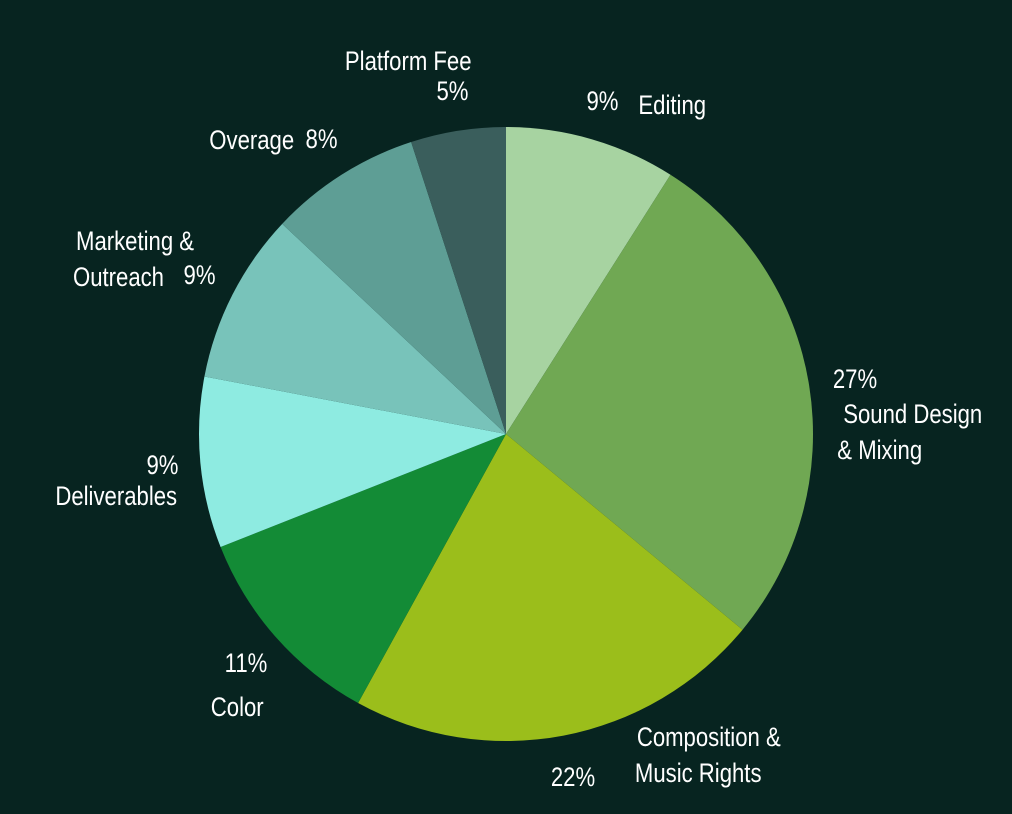 This screenshot has width=1012, height=814. What do you see at coordinates (237, 708) in the screenshot?
I see `label-color: Color` at bounding box center [237, 708].